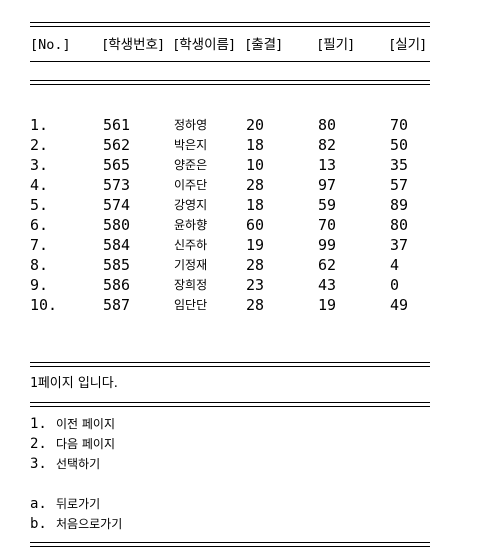 This screenshot has height=554, width=504. I want to click on header-attendance: [출결], so click(264, 45).